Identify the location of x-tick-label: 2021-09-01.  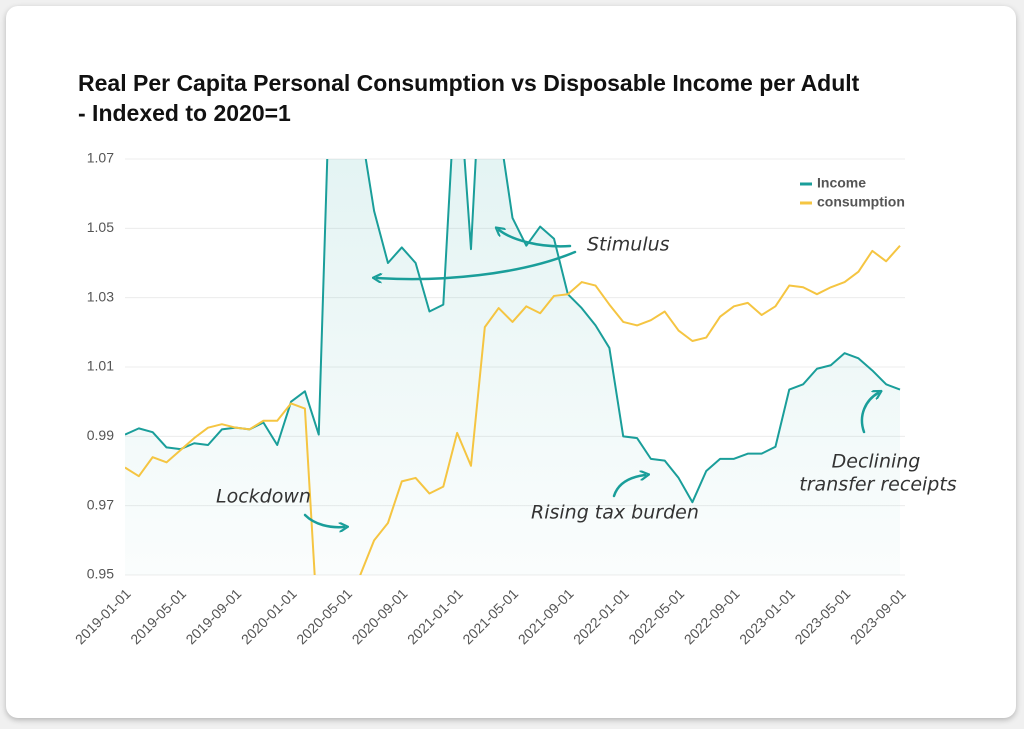
(546, 616).